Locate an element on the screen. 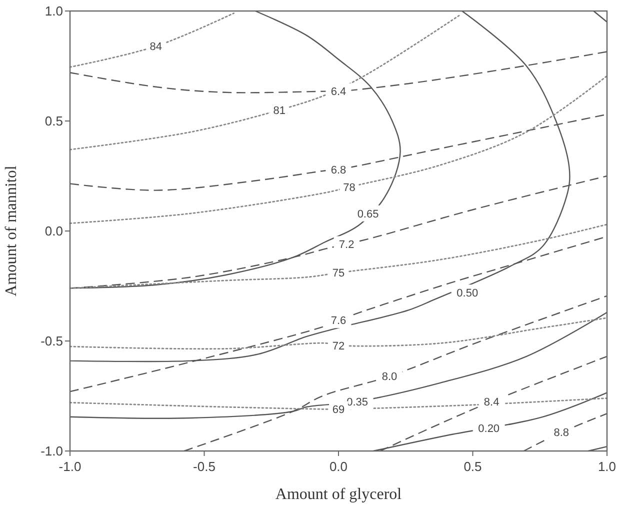 The width and height of the screenshot is (619, 509). x-axis-title: Amount of glycerol is located at coordinates (338, 494).